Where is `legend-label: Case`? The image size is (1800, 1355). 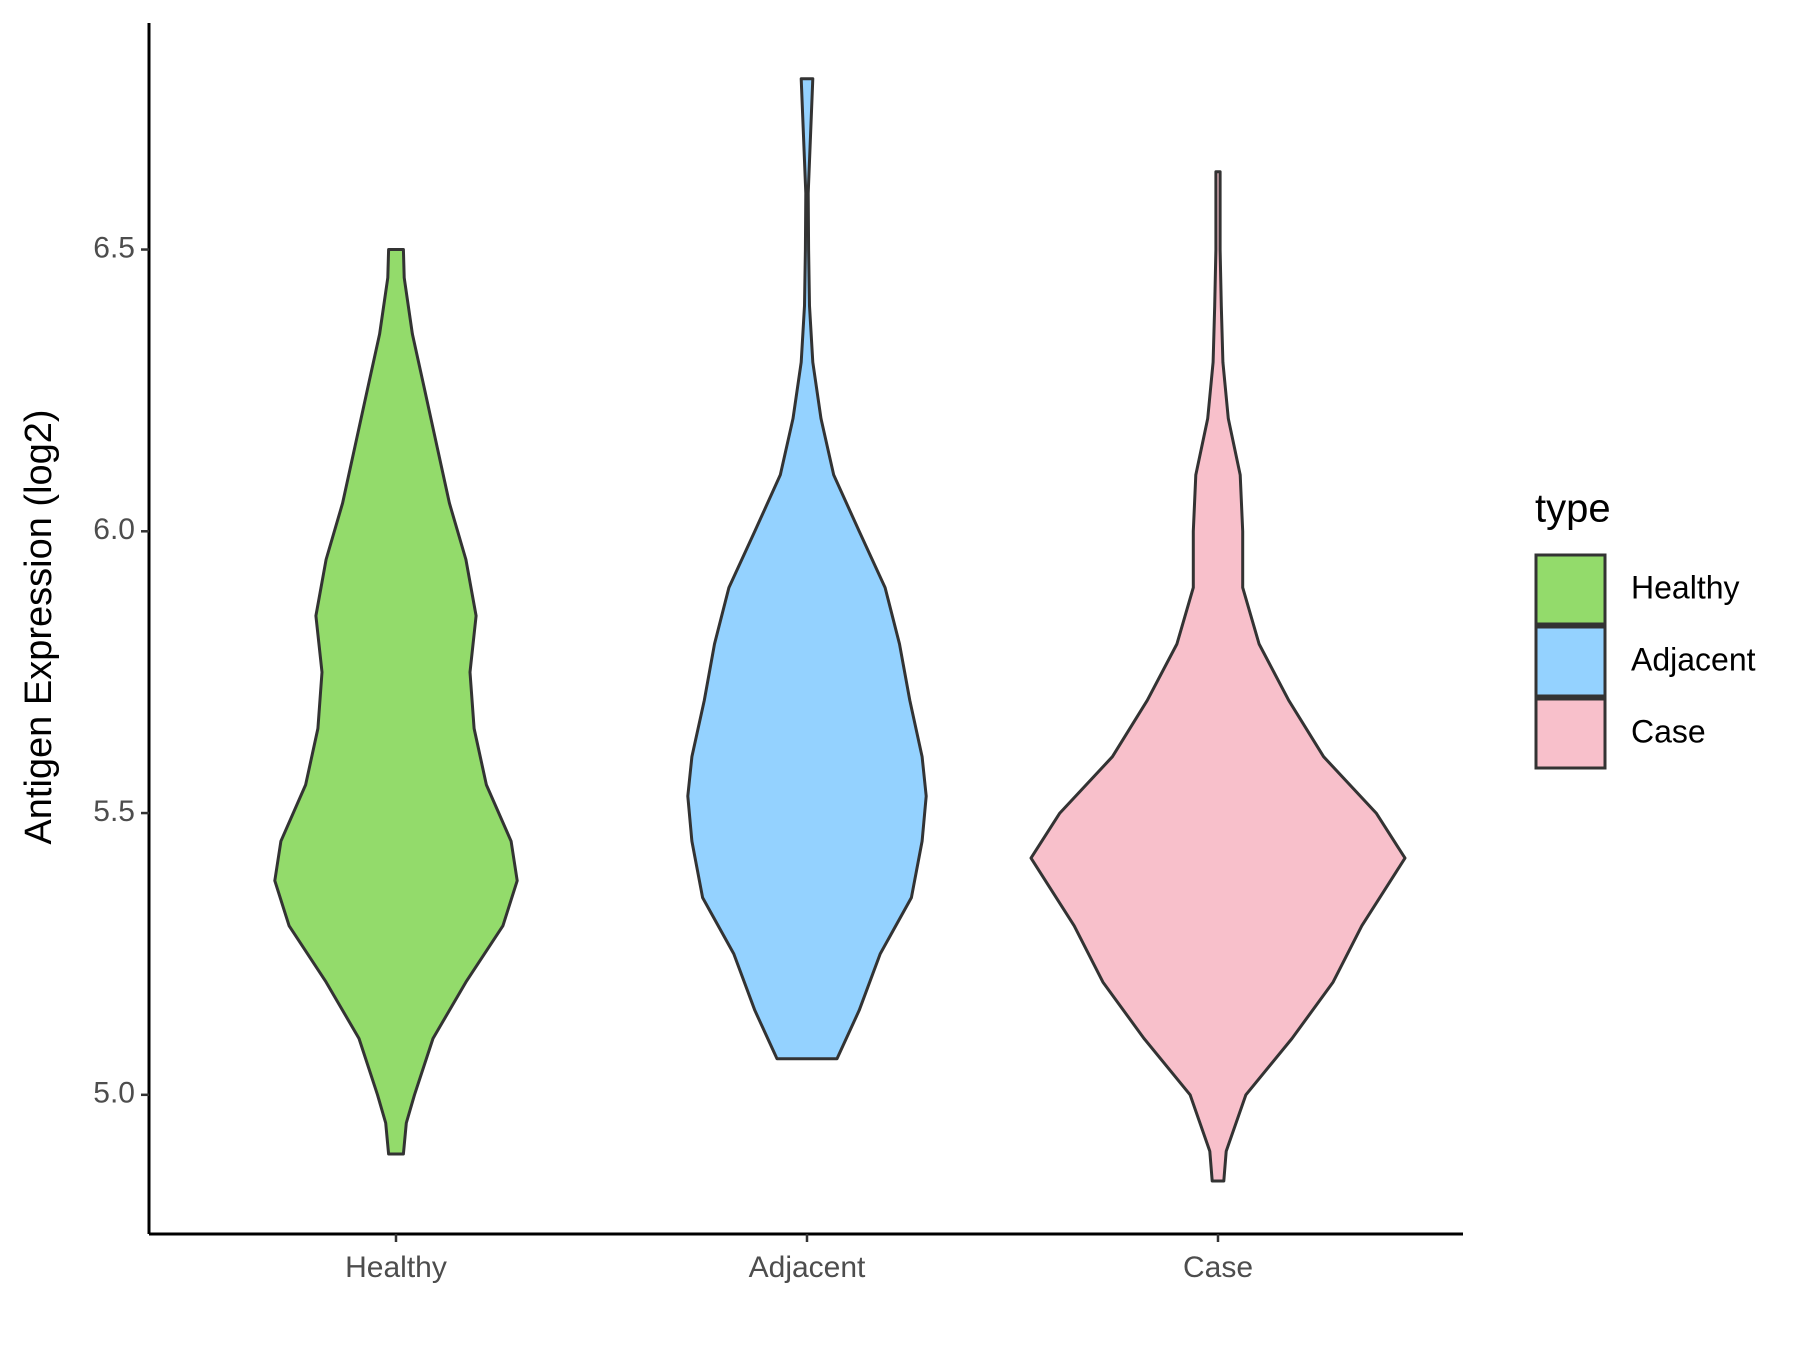
legend-label: Case is located at coordinates (1668, 731).